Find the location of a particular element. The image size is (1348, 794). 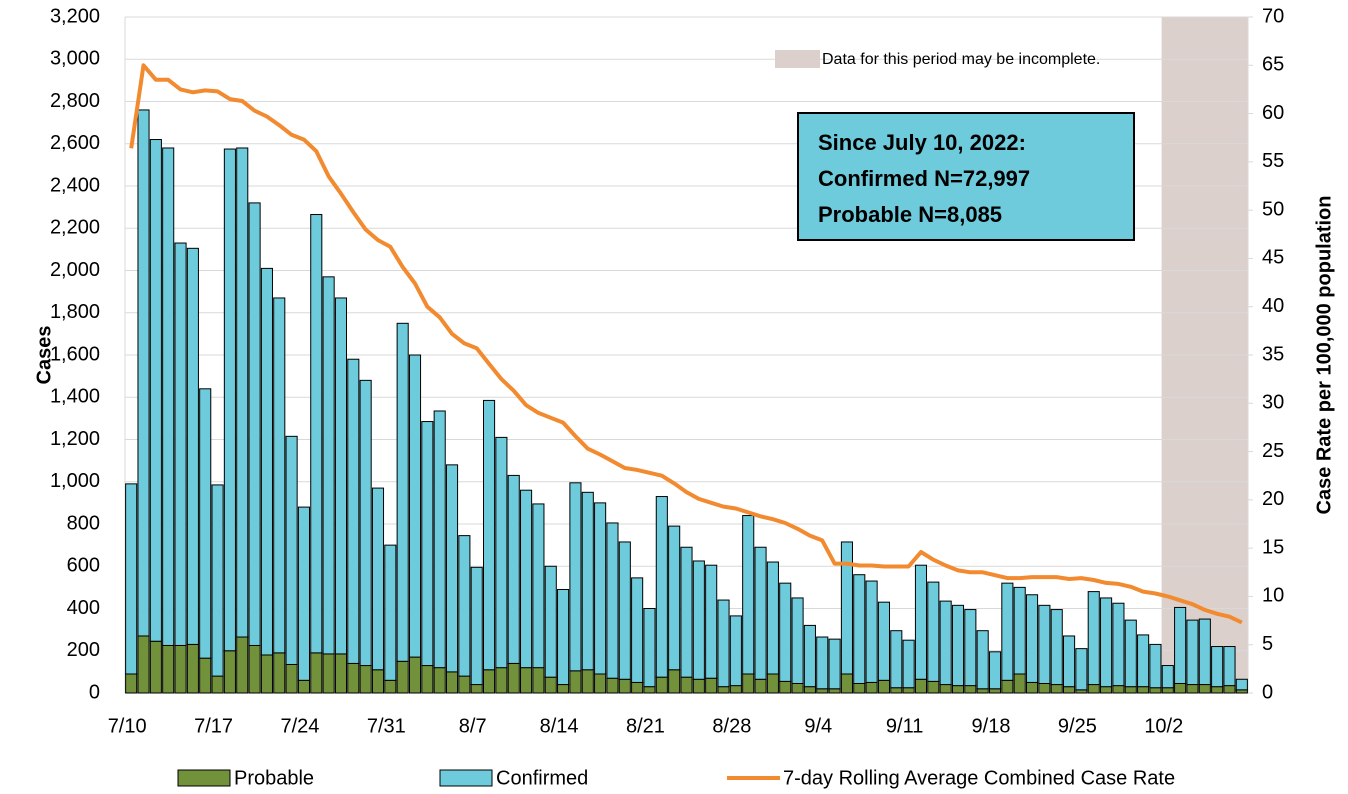

y-tick-label: 200 is located at coordinates (83, 650).